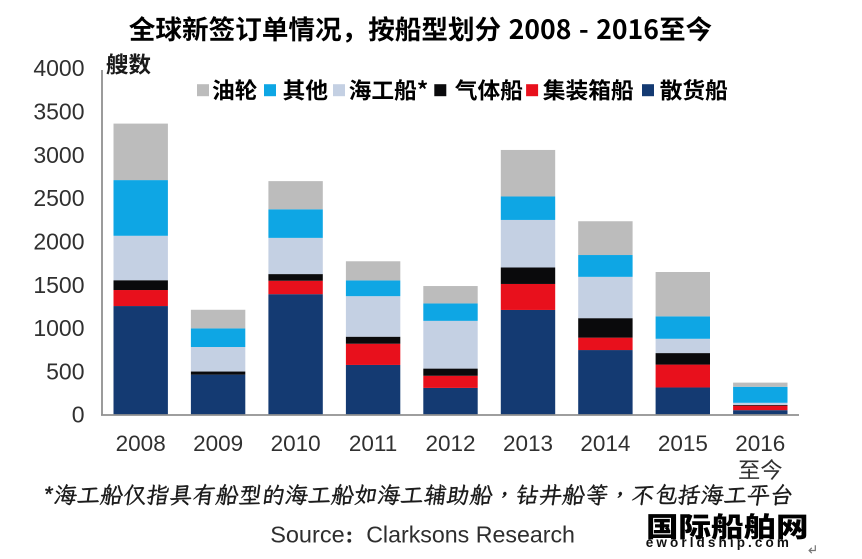  What do you see at coordinates (78, 415) in the screenshot?
I see `svg-text: 0` at bounding box center [78, 415].